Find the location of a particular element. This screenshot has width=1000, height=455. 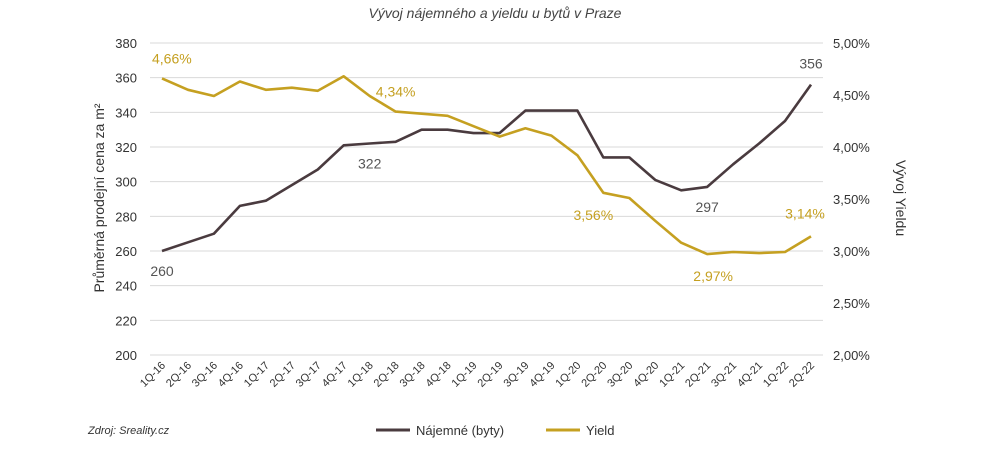

x-tick-label: 2Q-21 is located at coordinates (698, 375).